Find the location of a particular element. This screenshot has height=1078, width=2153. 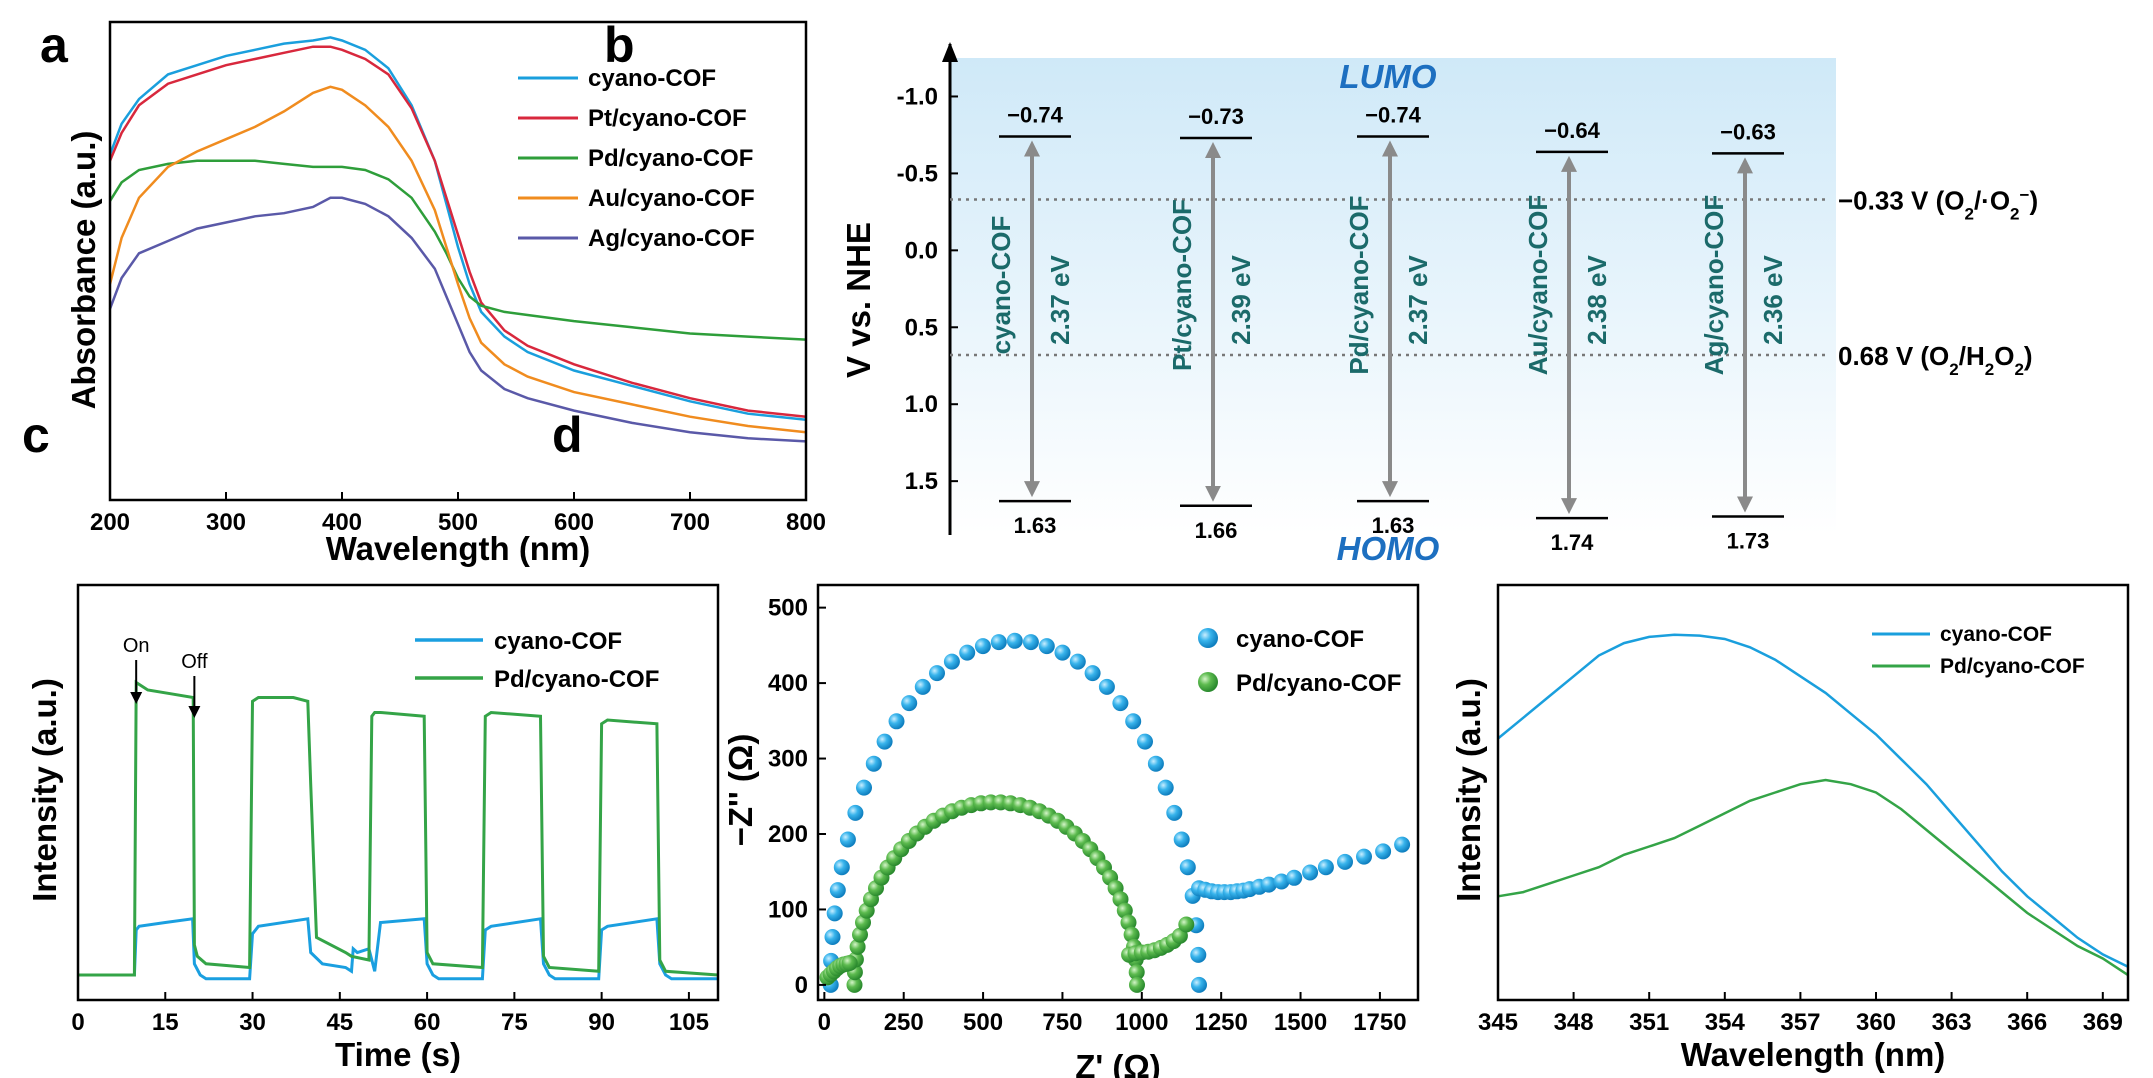

e-x-tick-label-348: 348 is located at coordinates (1574, 1022).